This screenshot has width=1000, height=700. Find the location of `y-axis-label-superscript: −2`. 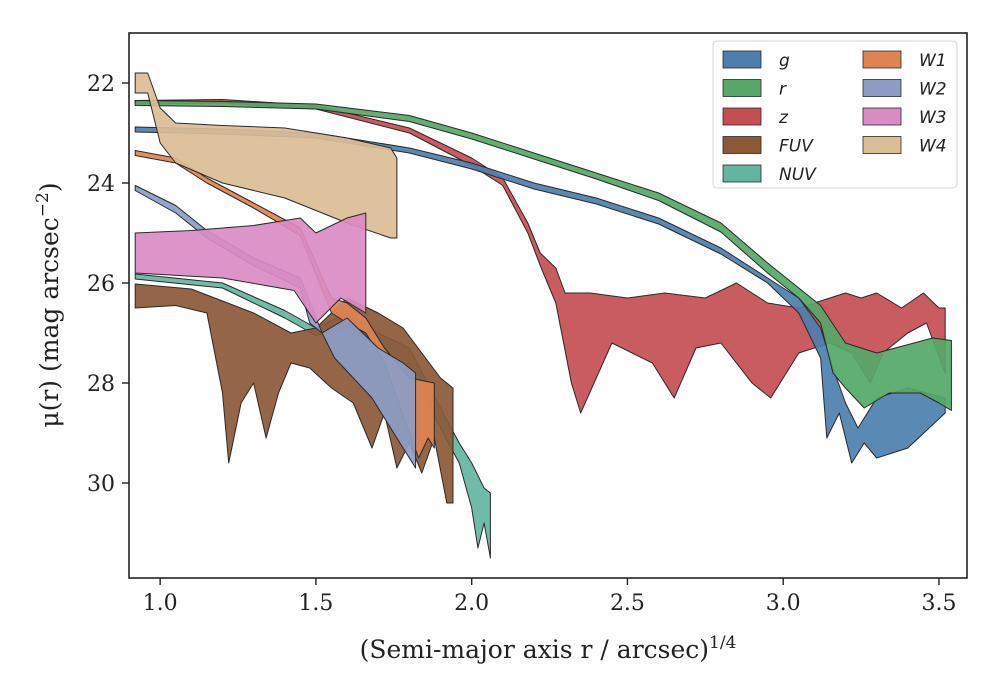

y-axis-label-superscript: −2 is located at coordinates (43, 204).